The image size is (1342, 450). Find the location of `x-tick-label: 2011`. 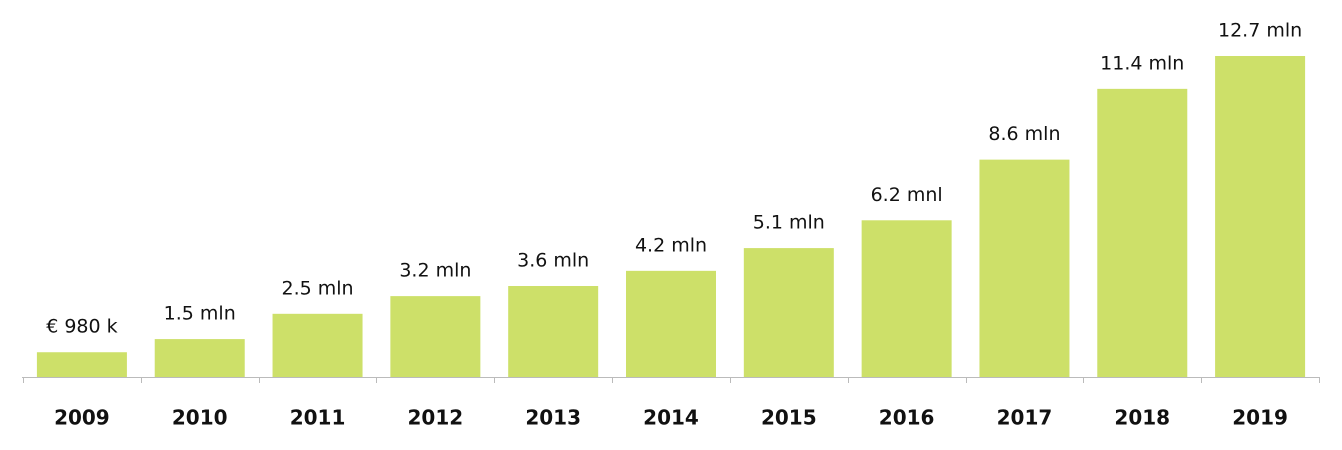

x-tick-label: 2011 is located at coordinates (318, 418).